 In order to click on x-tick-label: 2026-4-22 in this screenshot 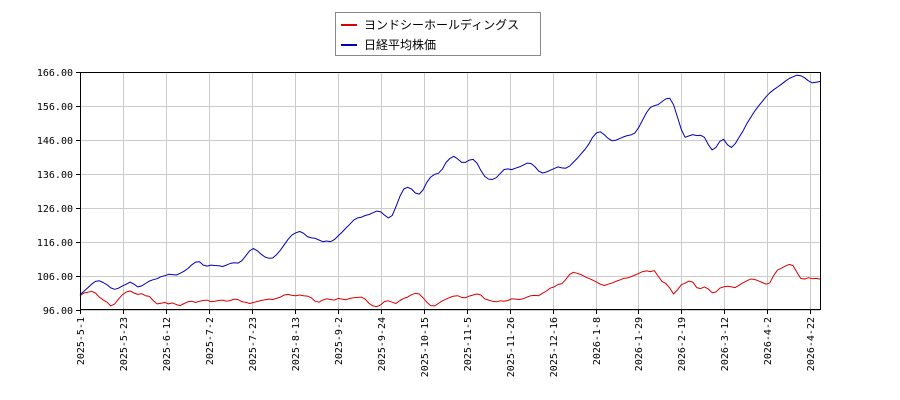, I will do `click(811, 344)`.